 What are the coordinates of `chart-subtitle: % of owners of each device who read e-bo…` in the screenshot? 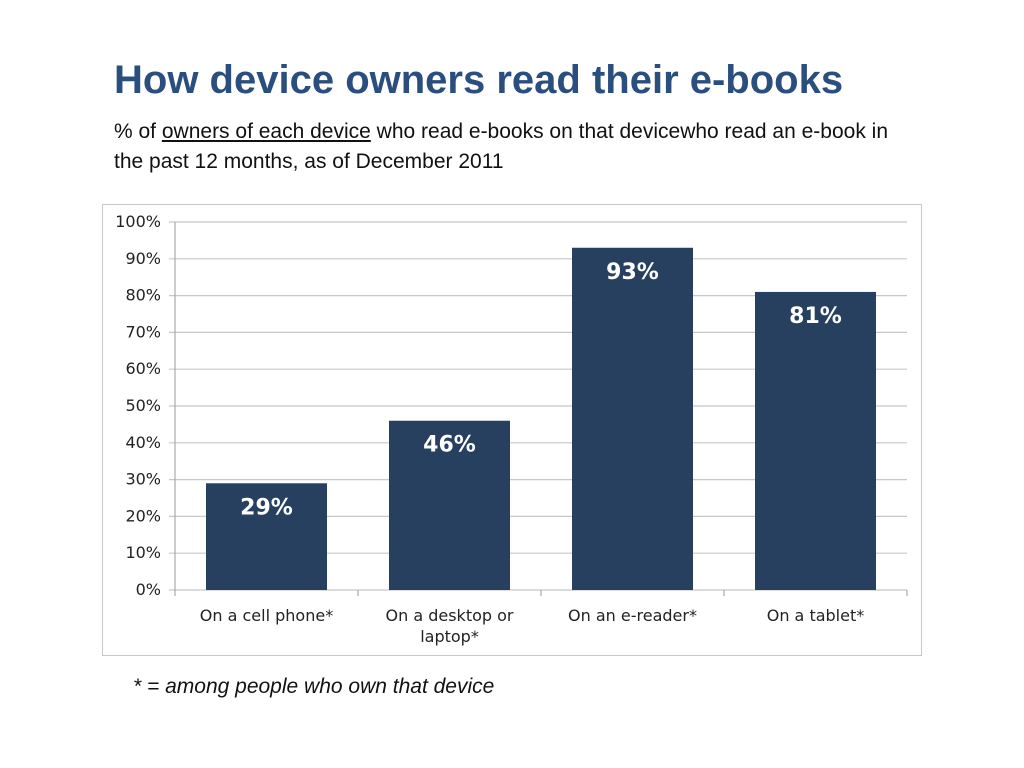 It's located at (514, 147).